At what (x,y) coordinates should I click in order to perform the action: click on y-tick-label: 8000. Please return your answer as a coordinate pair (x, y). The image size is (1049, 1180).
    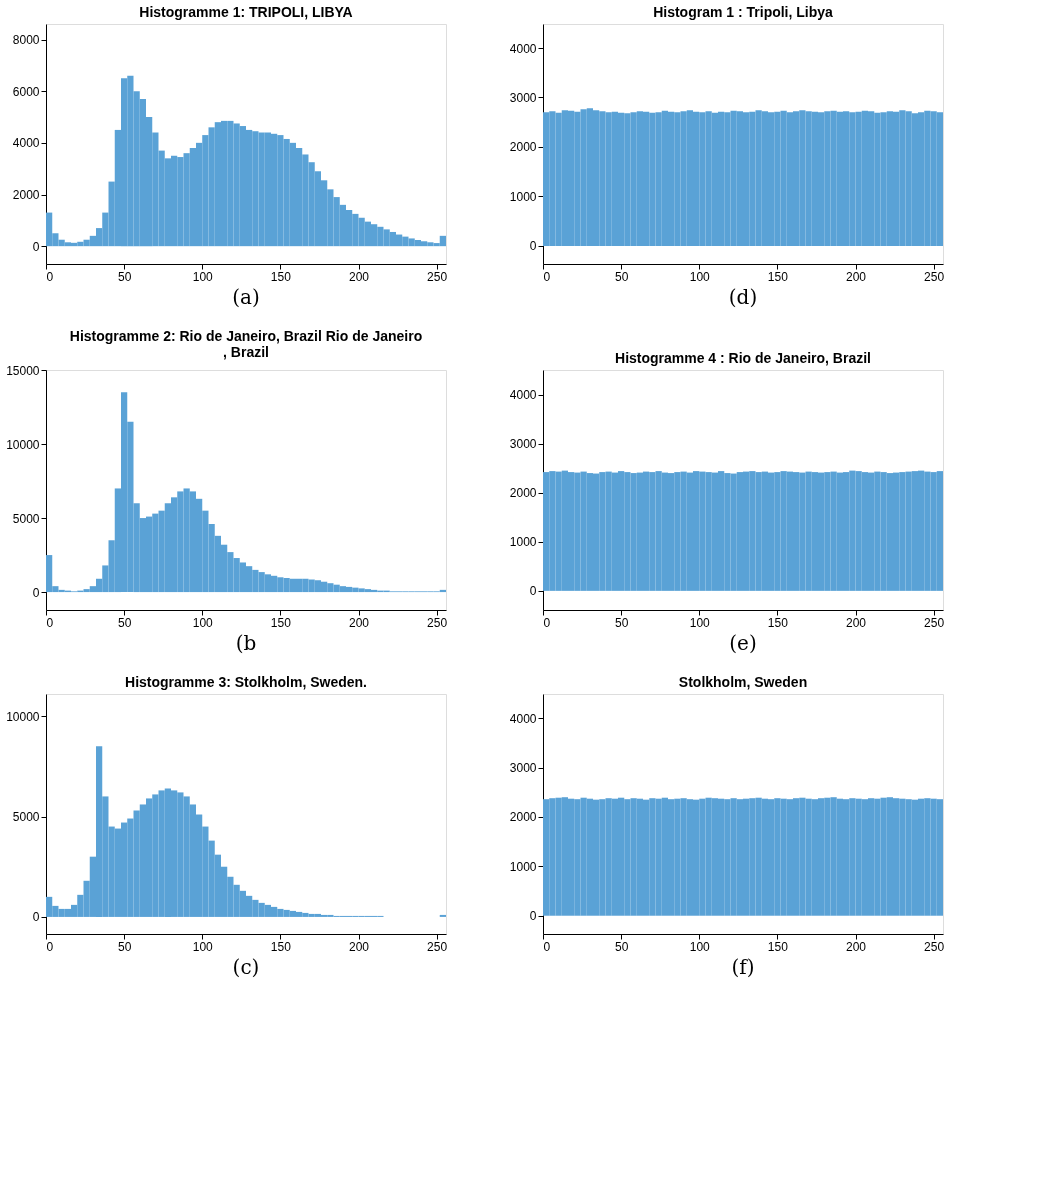
    Looking at the image, I should click on (26, 40).